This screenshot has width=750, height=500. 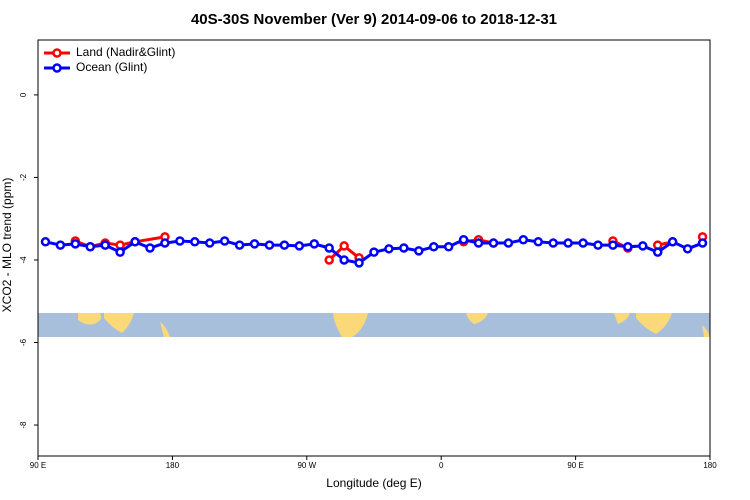 What do you see at coordinates (23, 260) in the screenshot?
I see `y-tick-label: -4` at bounding box center [23, 260].